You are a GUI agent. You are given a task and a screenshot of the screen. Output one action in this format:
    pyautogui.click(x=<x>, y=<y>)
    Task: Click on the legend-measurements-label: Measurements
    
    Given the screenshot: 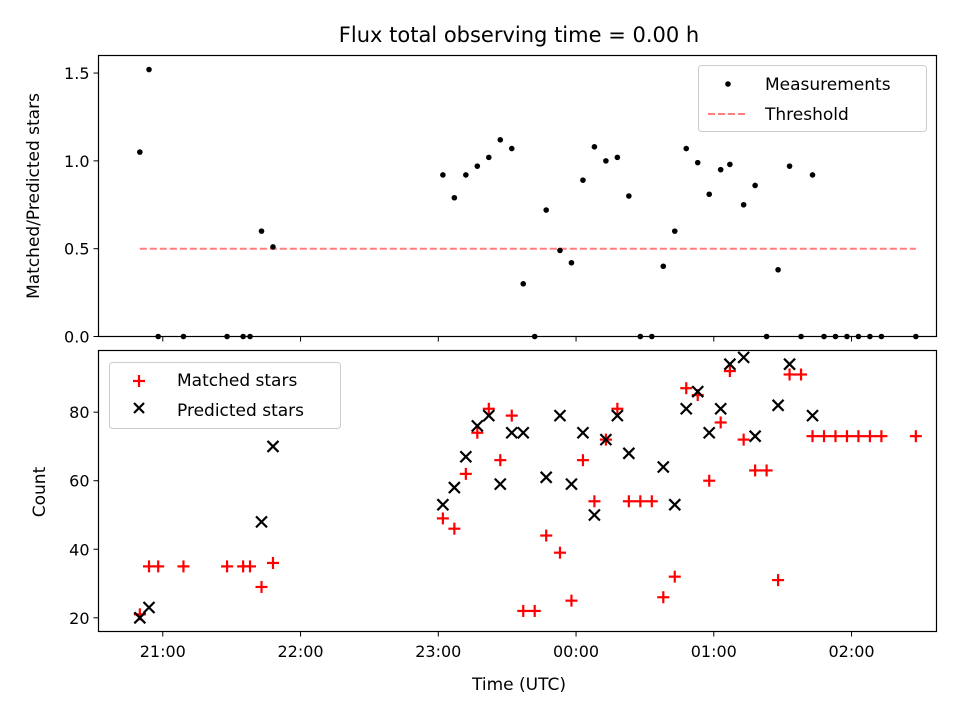 What is the action you would take?
    pyautogui.click(x=828, y=85)
    